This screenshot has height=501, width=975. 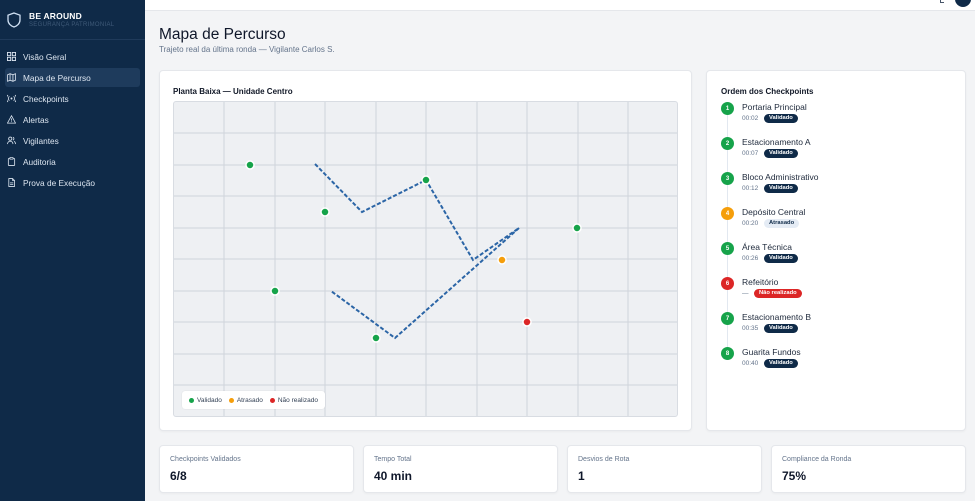 I want to click on checkpoint-time: 00:02, so click(x=750, y=118).